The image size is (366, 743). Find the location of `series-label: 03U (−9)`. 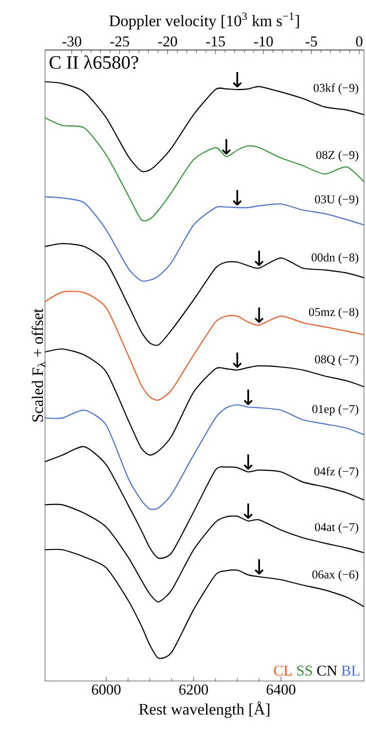

series-label: 03U (−9) is located at coordinates (336, 200).